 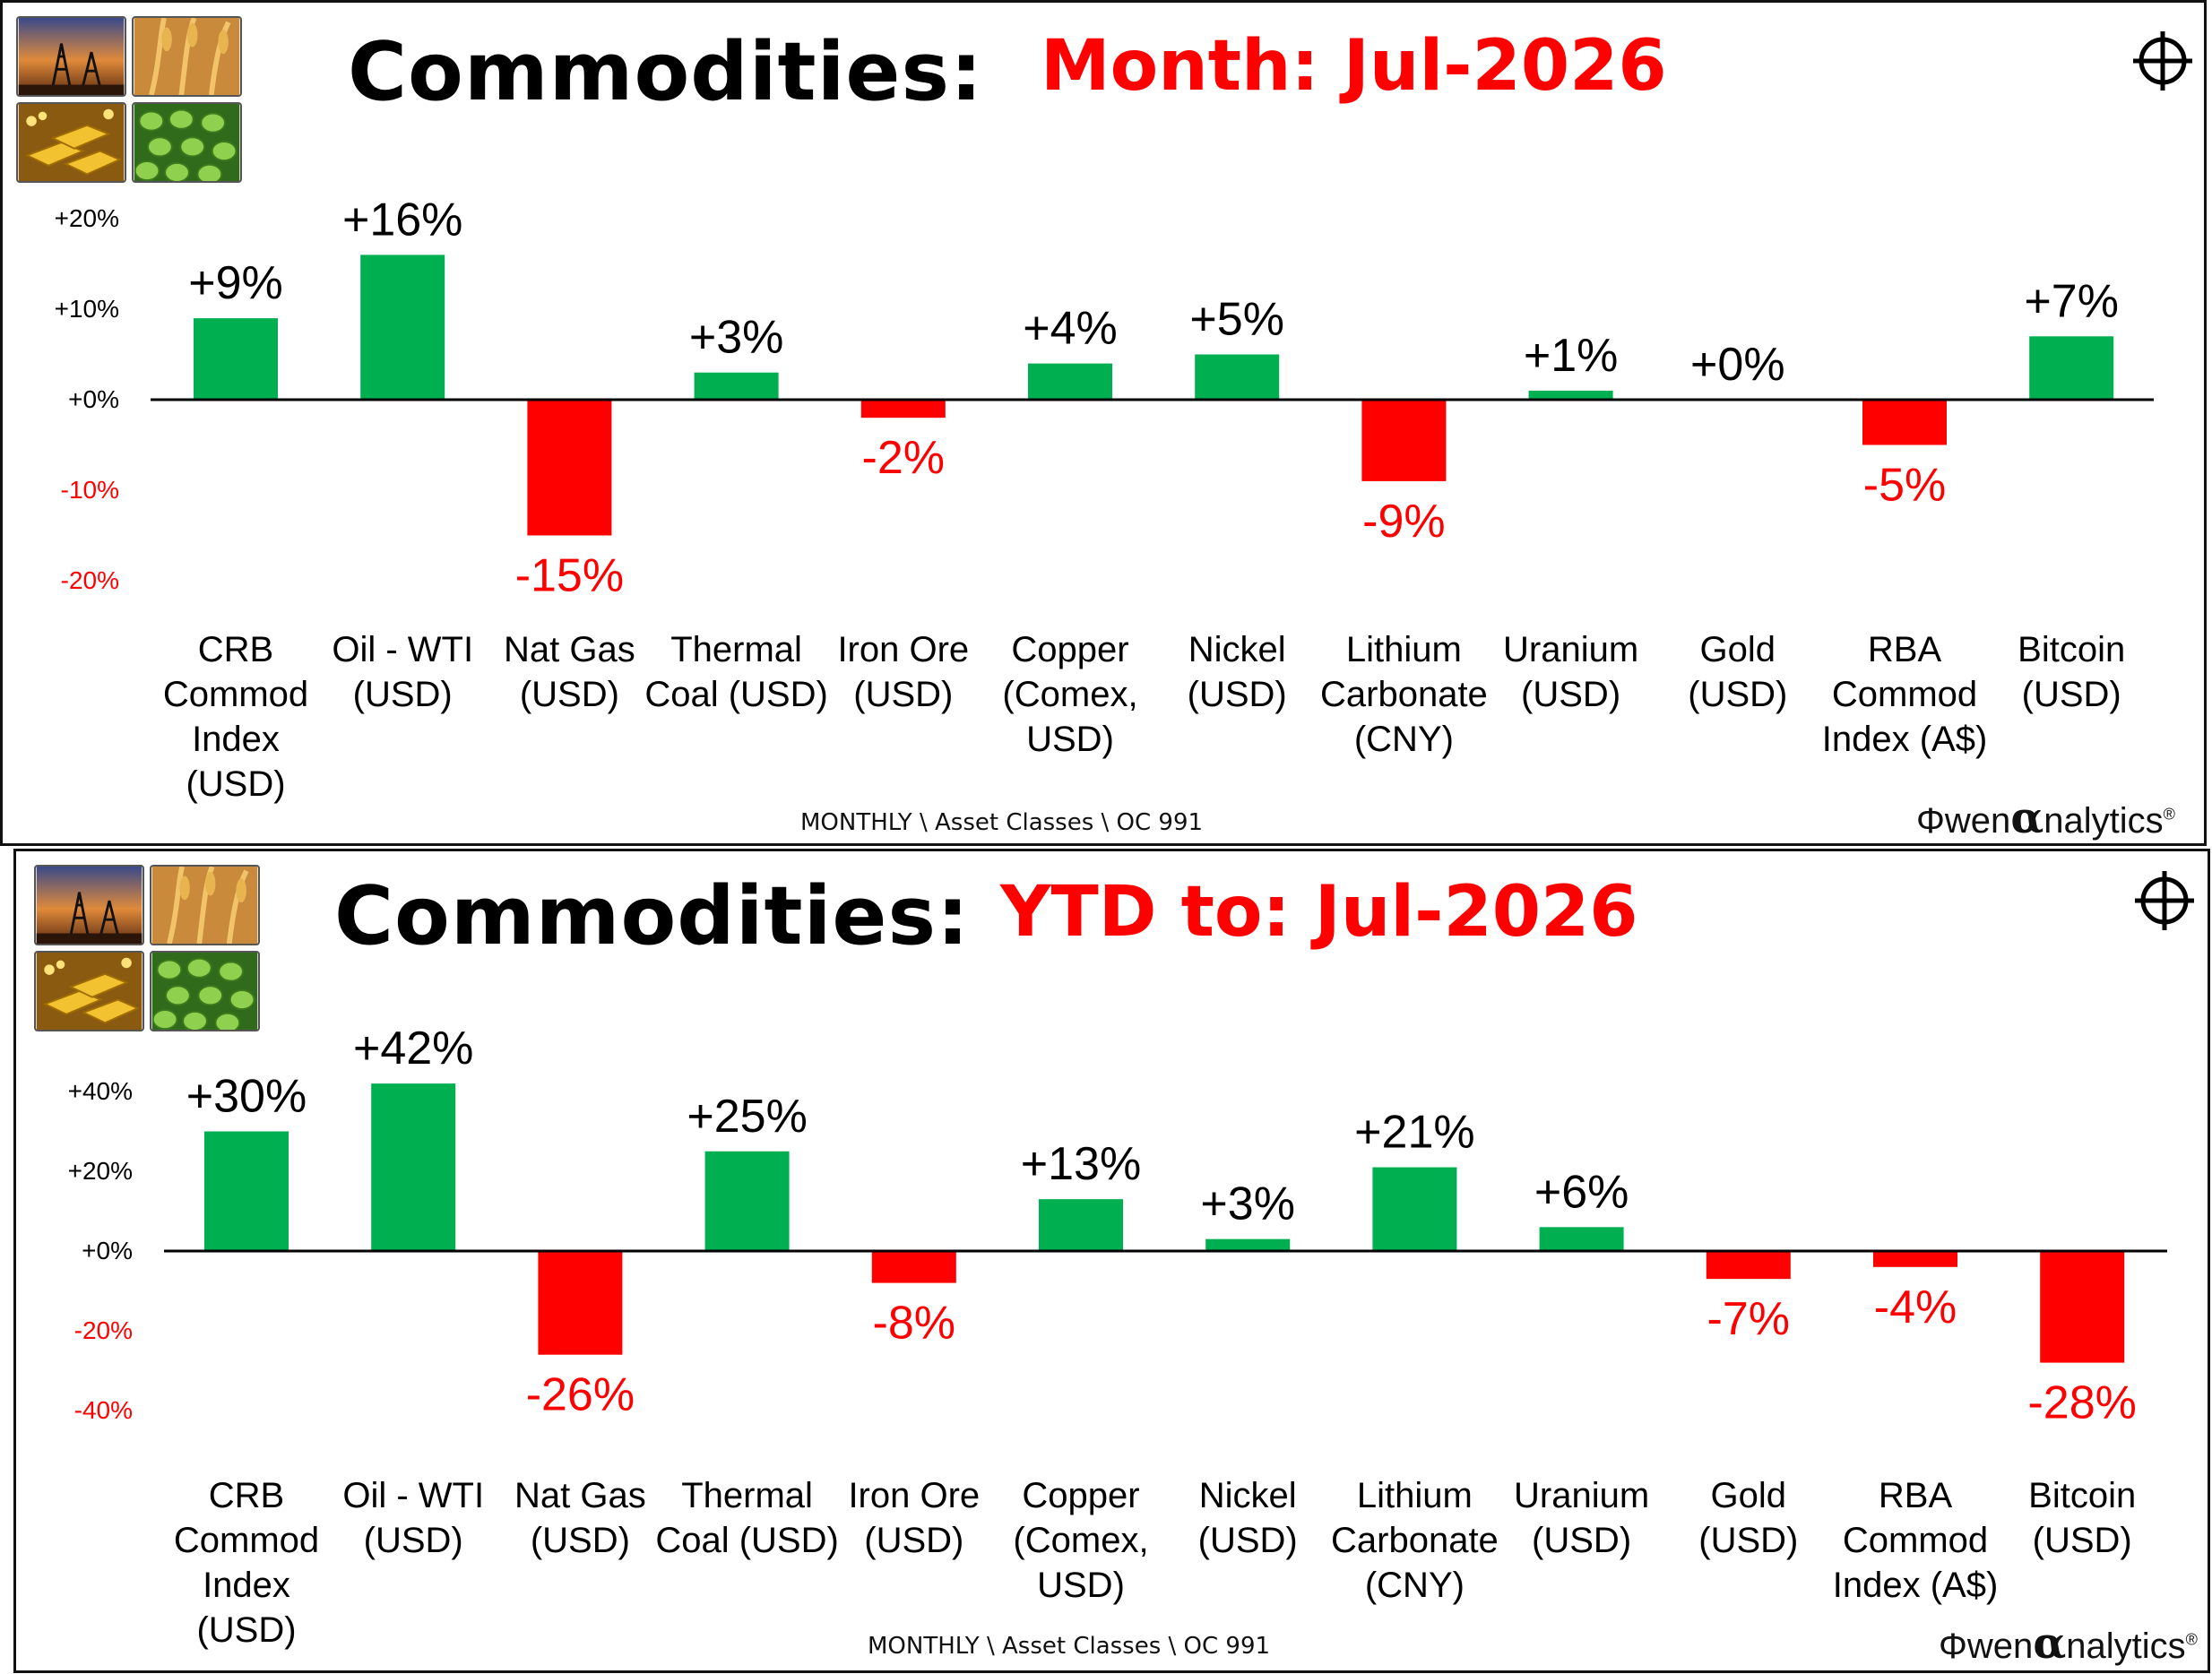 I want to click on category-label: Oil - WTI, so click(x=413, y=1495).